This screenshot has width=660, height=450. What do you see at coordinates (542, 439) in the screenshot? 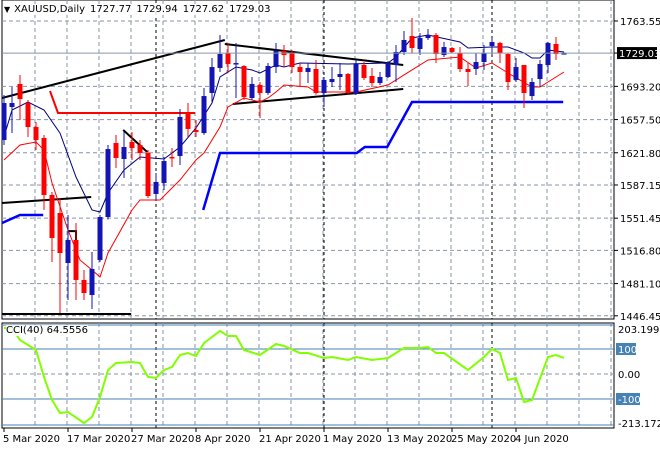
I see `date-axis-label: 4 Jun 2020` at bounding box center [542, 439].